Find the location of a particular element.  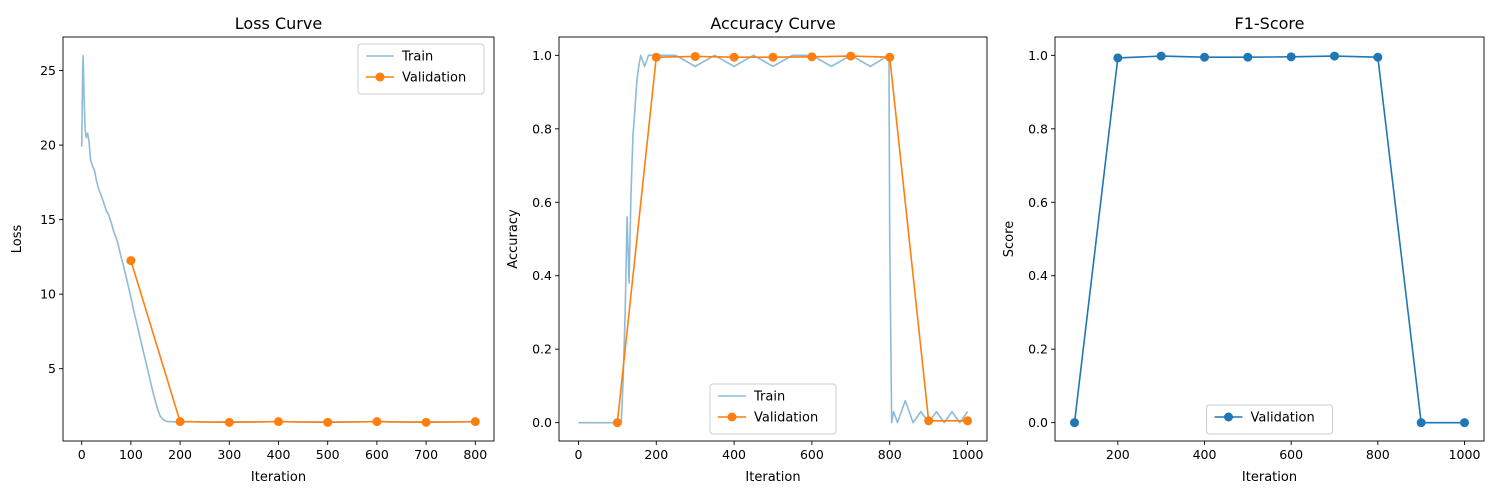

y-tick-label: 5 is located at coordinates (52, 368).